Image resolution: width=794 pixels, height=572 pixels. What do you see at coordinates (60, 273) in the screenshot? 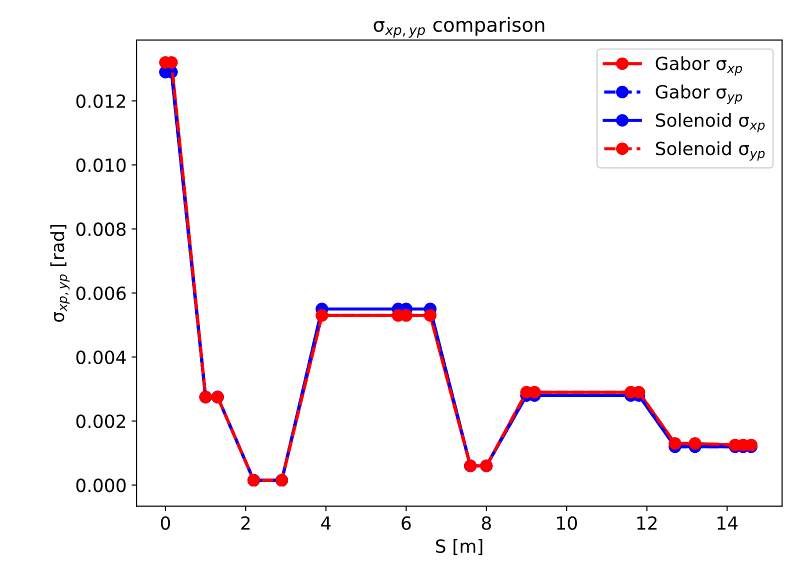
I see `y-axis-title: σ$_{xp,yp}$ [rad]` at bounding box center [60, 273].